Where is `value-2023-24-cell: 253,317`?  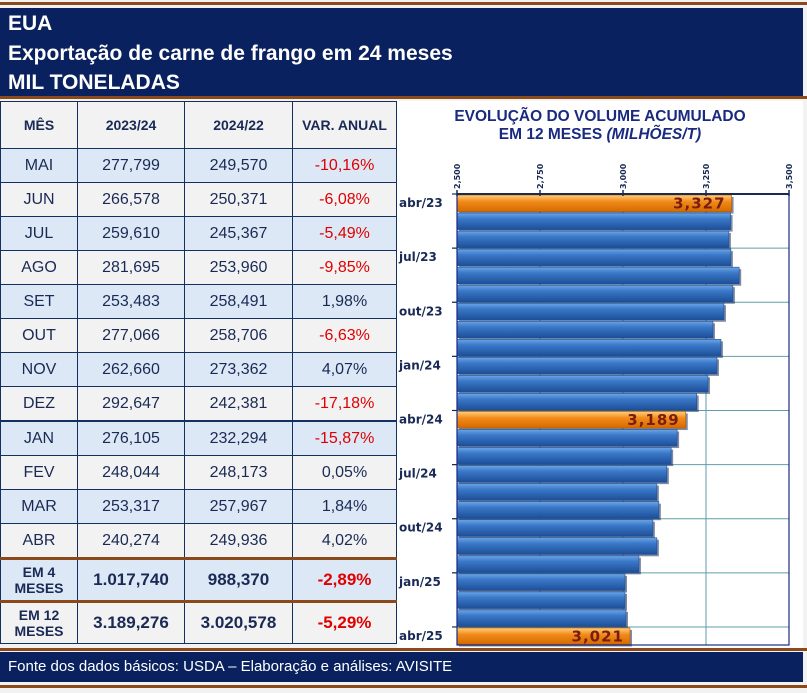 value-2023-24-cell: 253,317 is located at coordinates (131, 506).